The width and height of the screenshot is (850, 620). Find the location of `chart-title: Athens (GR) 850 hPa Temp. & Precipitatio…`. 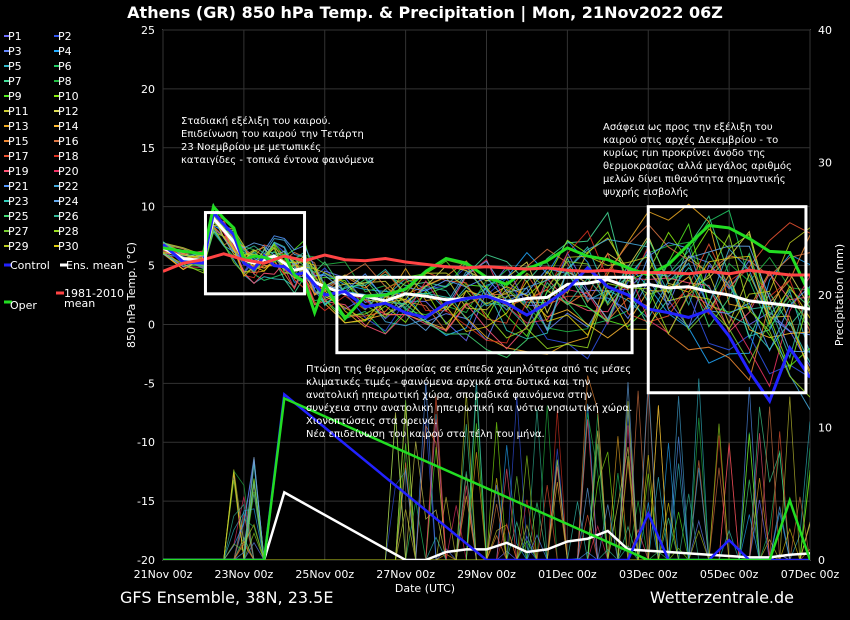

chart-title: Athens (GR) 850 hPa Temp. & Precipitatio… is located at coordinates (425, 13).